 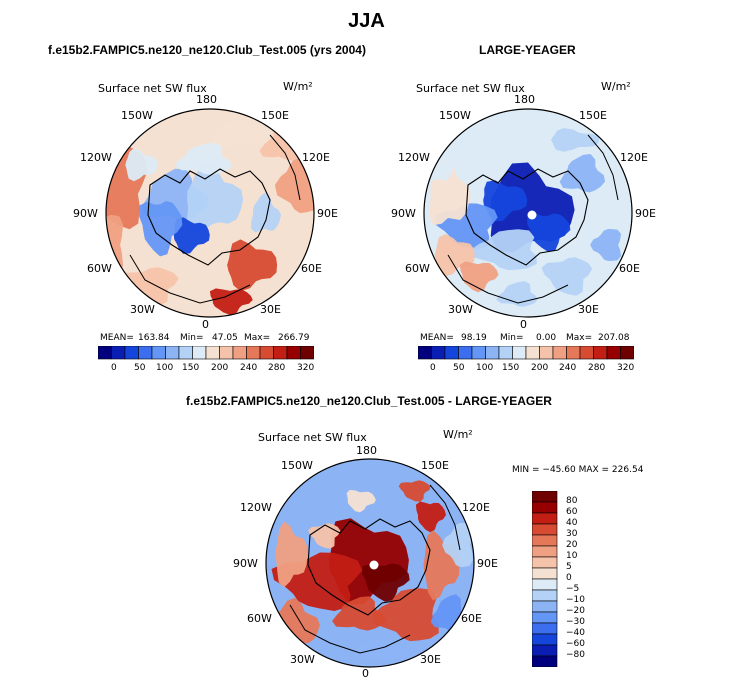 What do you see at coordinates (474, 338) in the screenshot?
I see `panel2-mean-value: 98.19` at bounding box center [474, 338].